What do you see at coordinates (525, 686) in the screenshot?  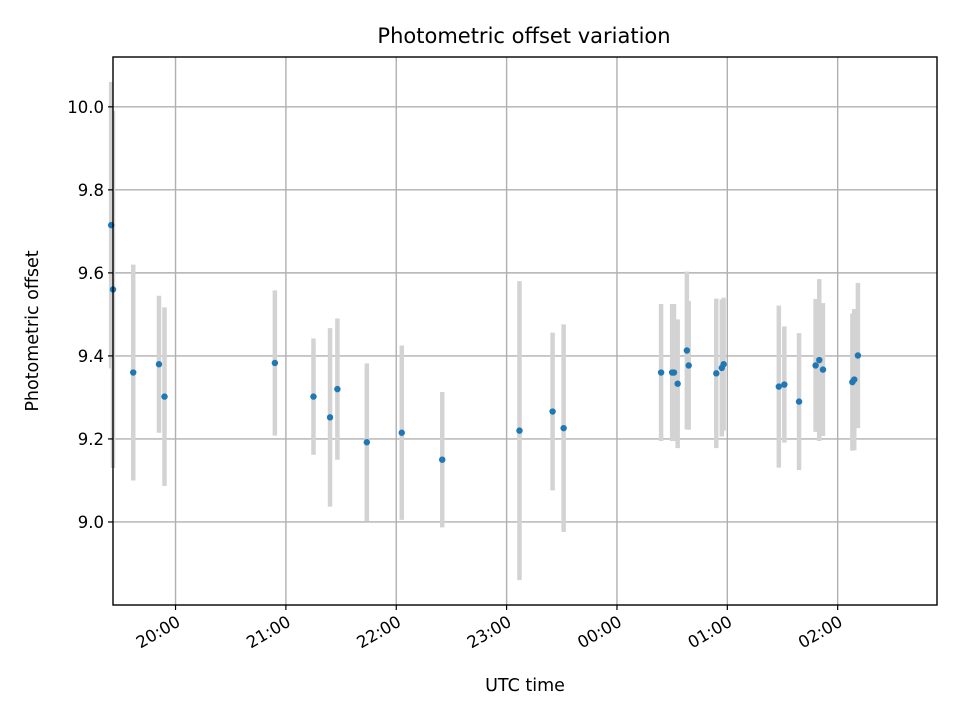 I see `x-axis-label: UTC time` at bounding box center [525, 686].